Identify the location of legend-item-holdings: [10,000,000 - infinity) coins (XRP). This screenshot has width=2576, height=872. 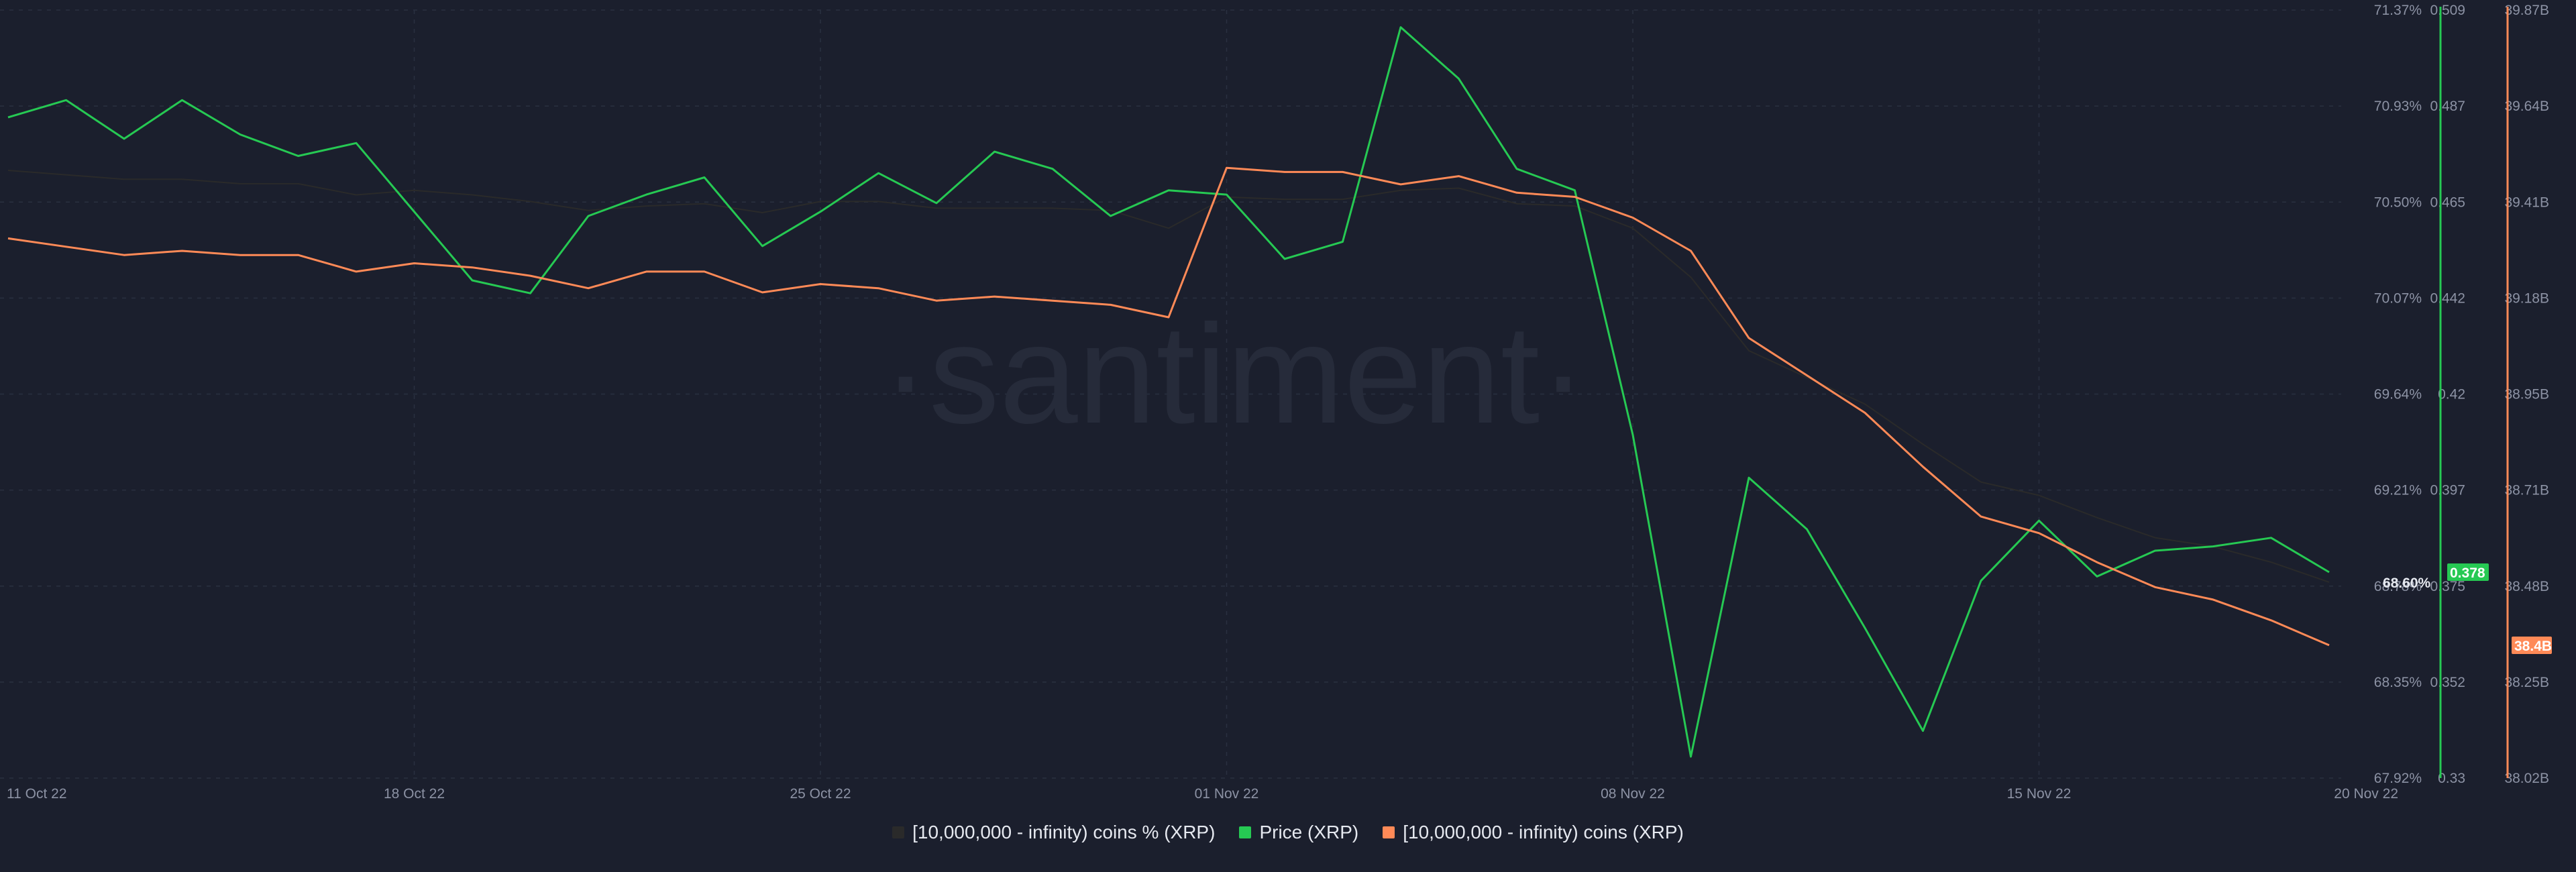
(1533, 832).